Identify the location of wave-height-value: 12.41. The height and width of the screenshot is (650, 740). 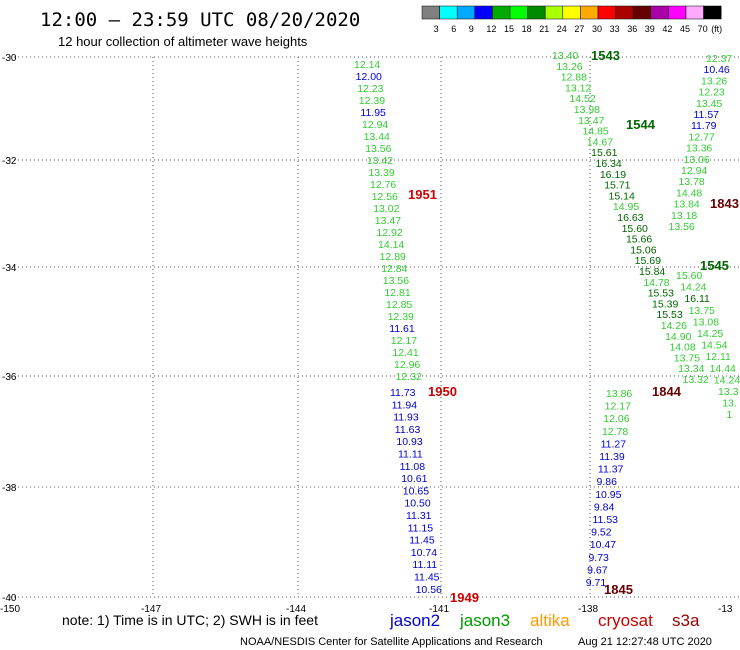
(405, 353).